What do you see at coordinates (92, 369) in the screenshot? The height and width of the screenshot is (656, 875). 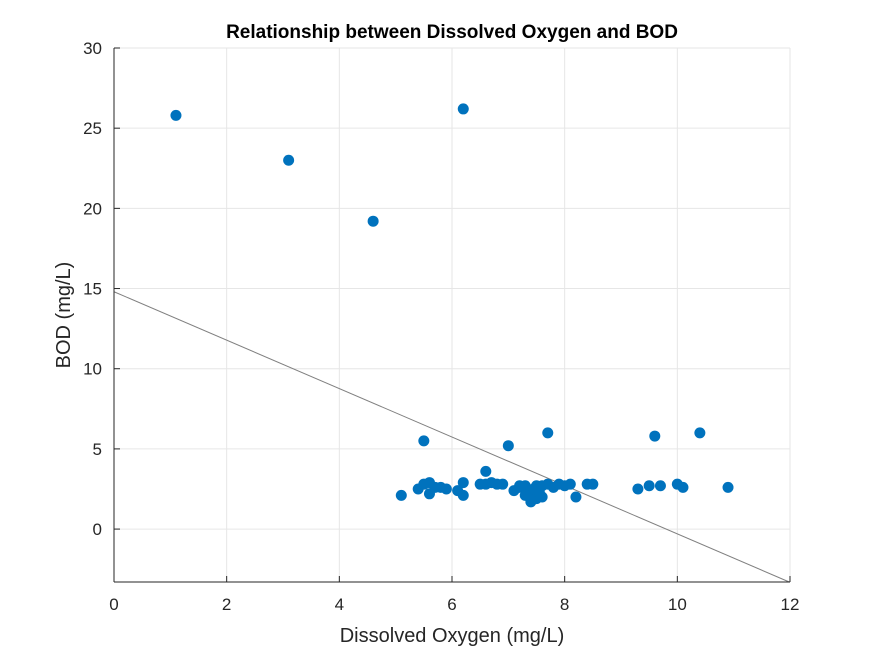 I see `y-tick-label: 10` at bounding box center [92, 369].